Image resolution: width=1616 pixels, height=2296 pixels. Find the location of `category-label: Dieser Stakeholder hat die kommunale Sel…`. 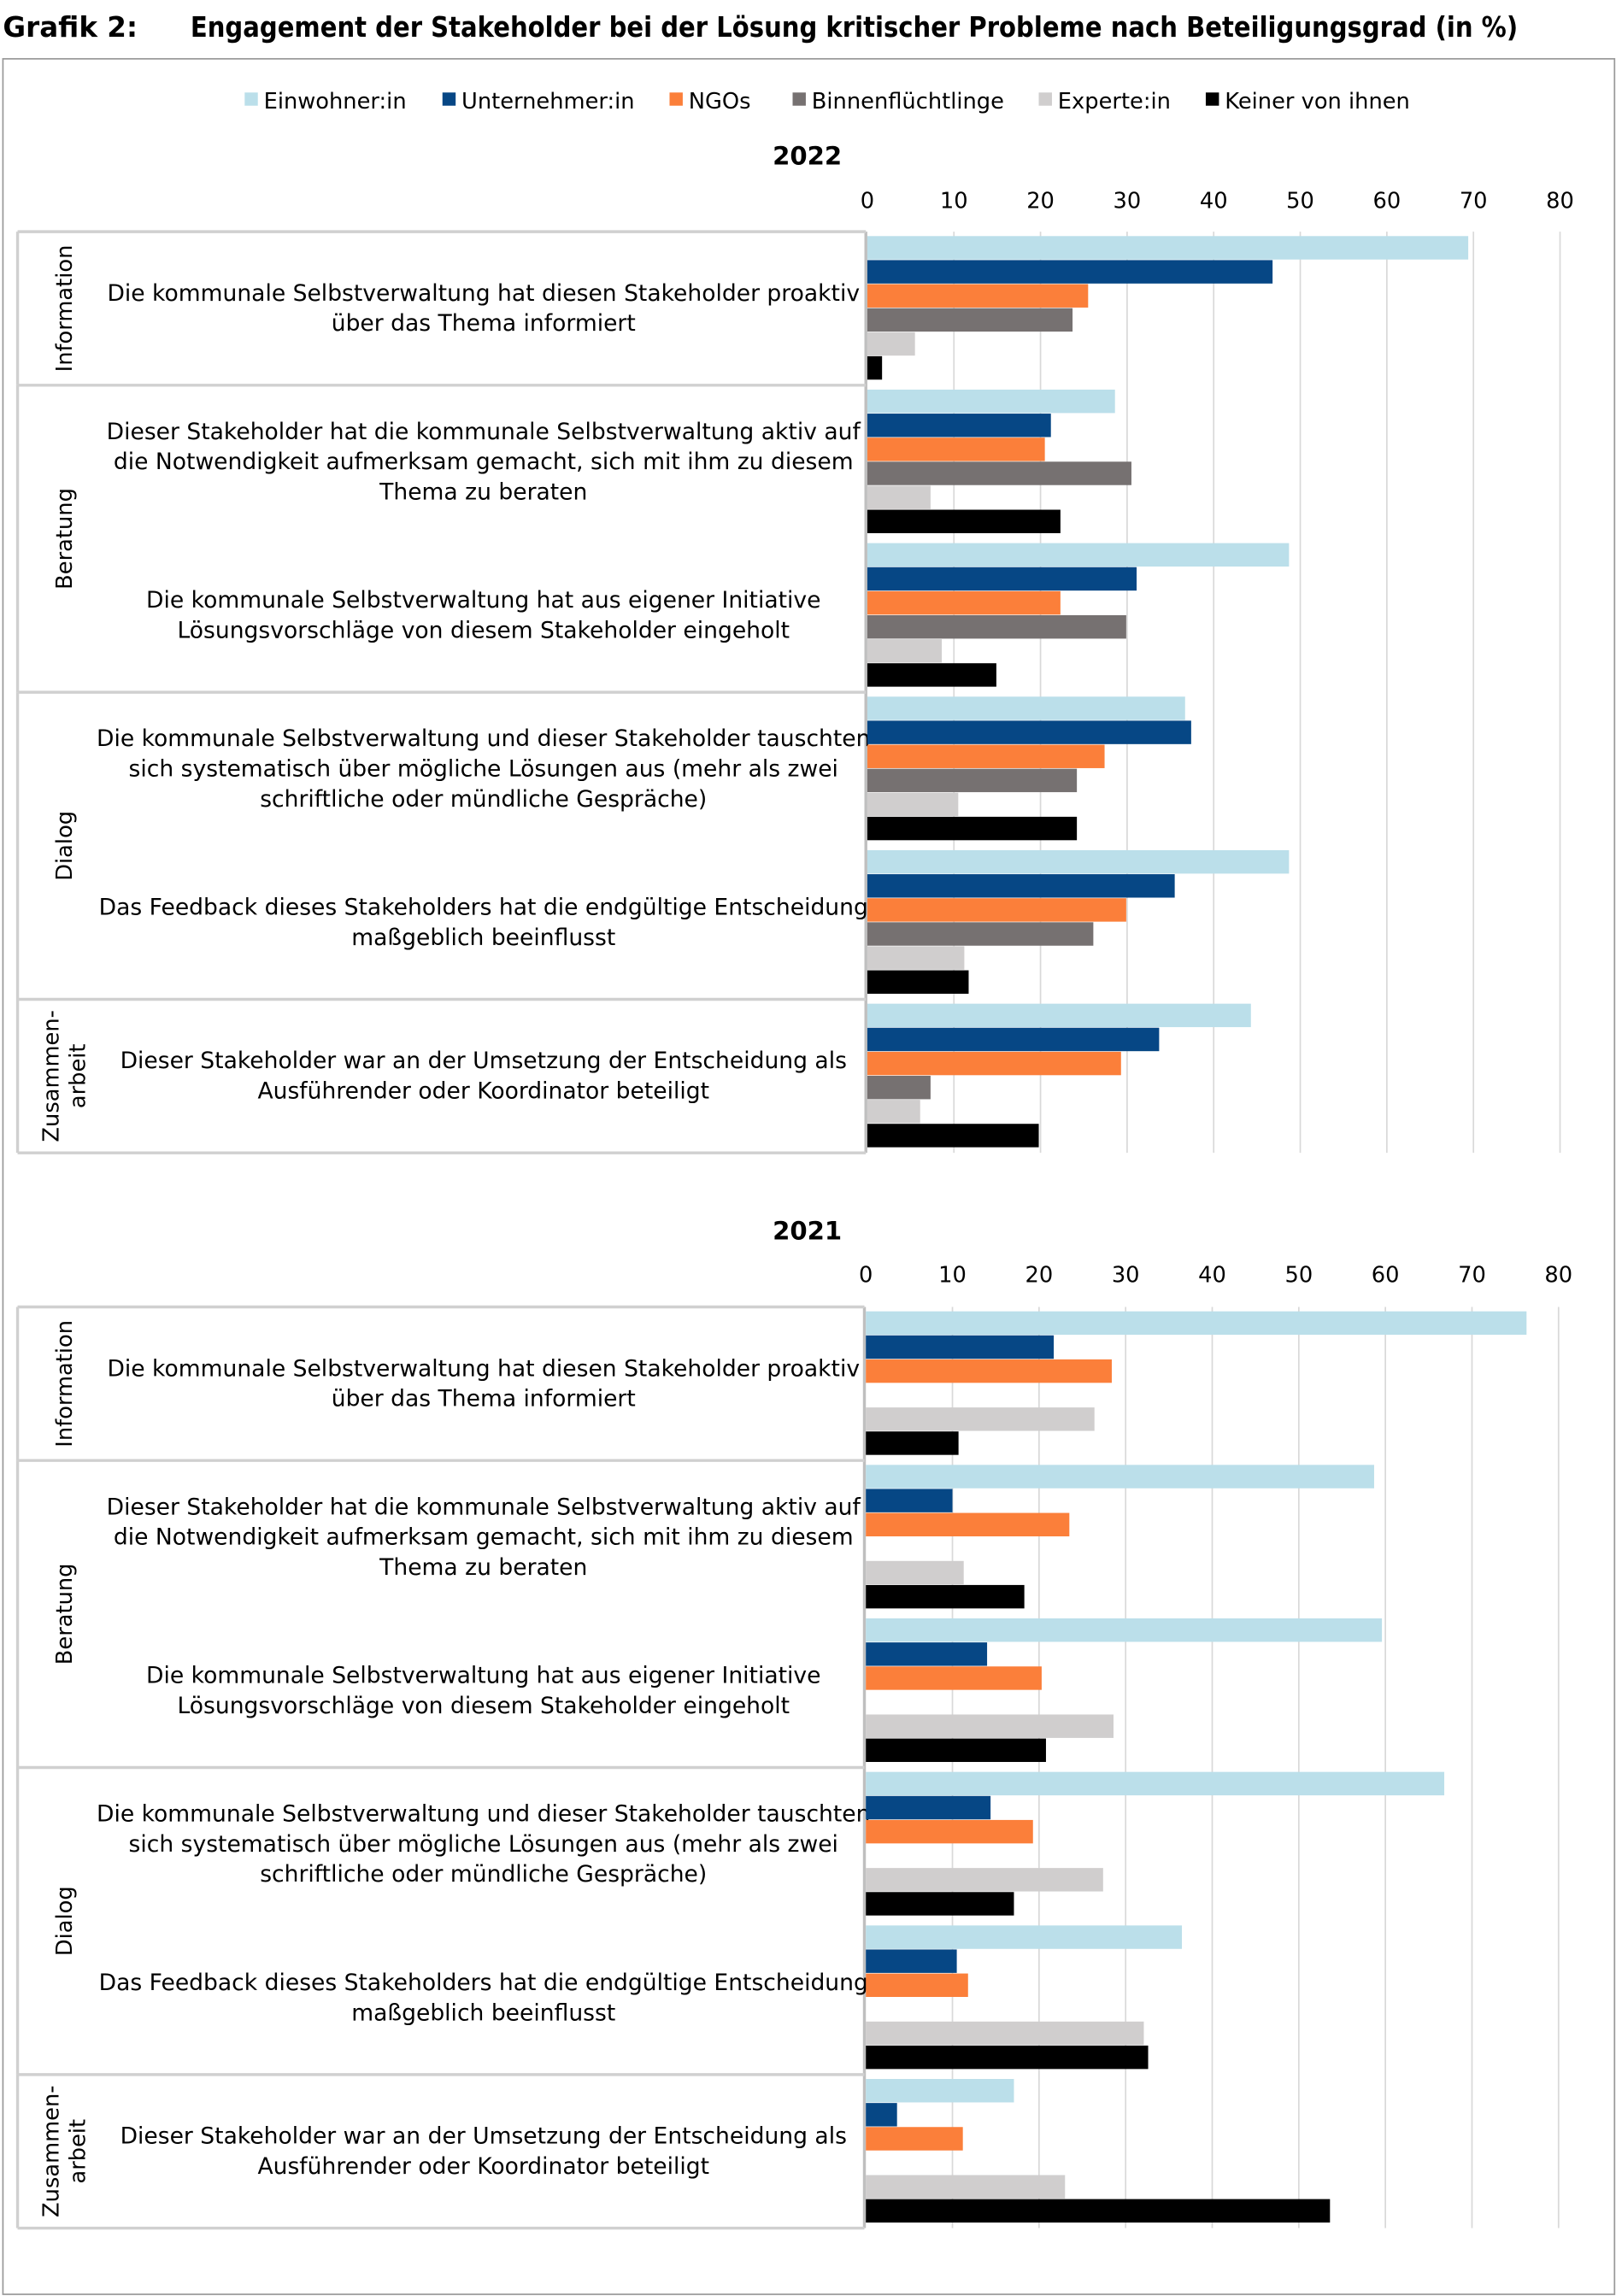

category-label: Dieser Stakeholder hat die kommunale Sel… is located at coordinates (484, 432).